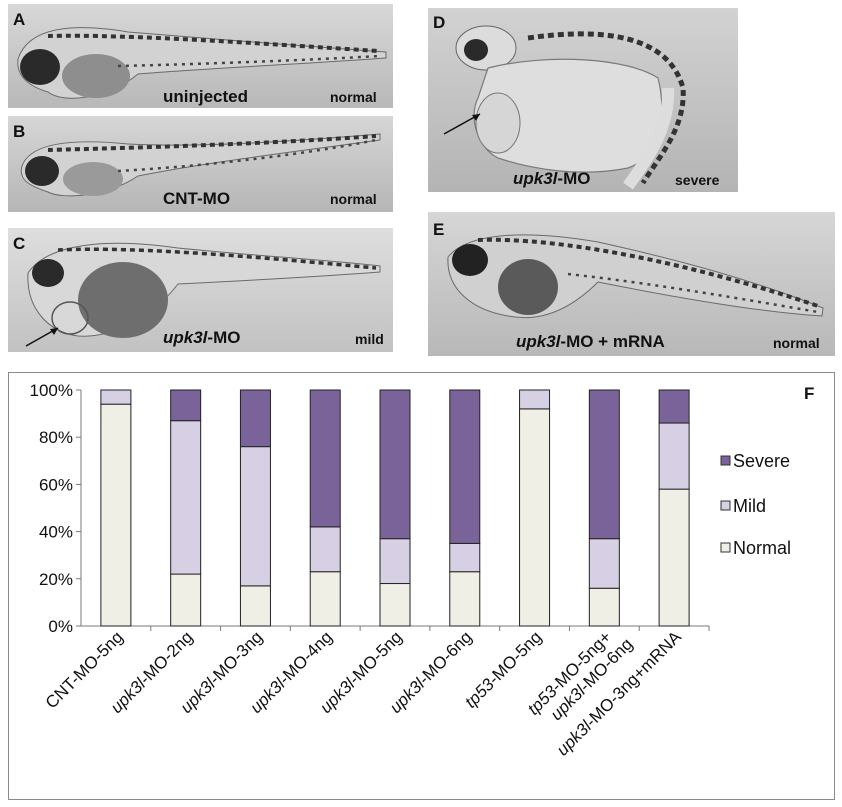  Describe the element at coordinates (809, 393) in the screenshot. I see `panel-letter-f: F` at that location.